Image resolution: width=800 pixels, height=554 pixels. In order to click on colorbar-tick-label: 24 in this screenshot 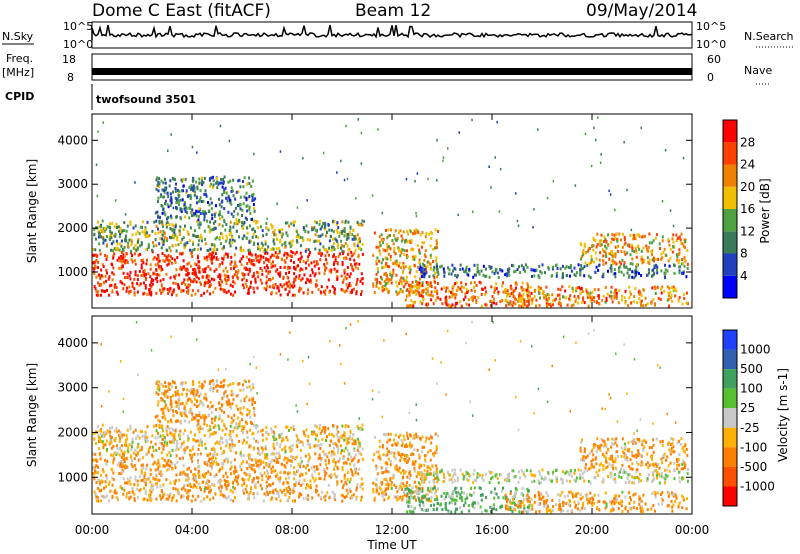, I will do `click(747, 165)`.